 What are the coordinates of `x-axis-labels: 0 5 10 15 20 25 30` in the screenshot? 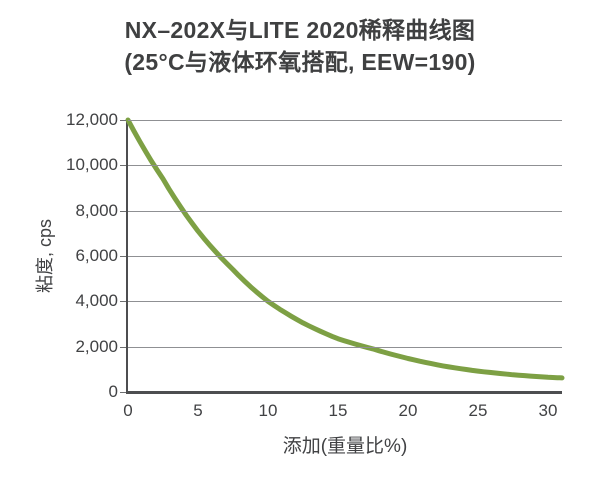 It's located at (342, 411).